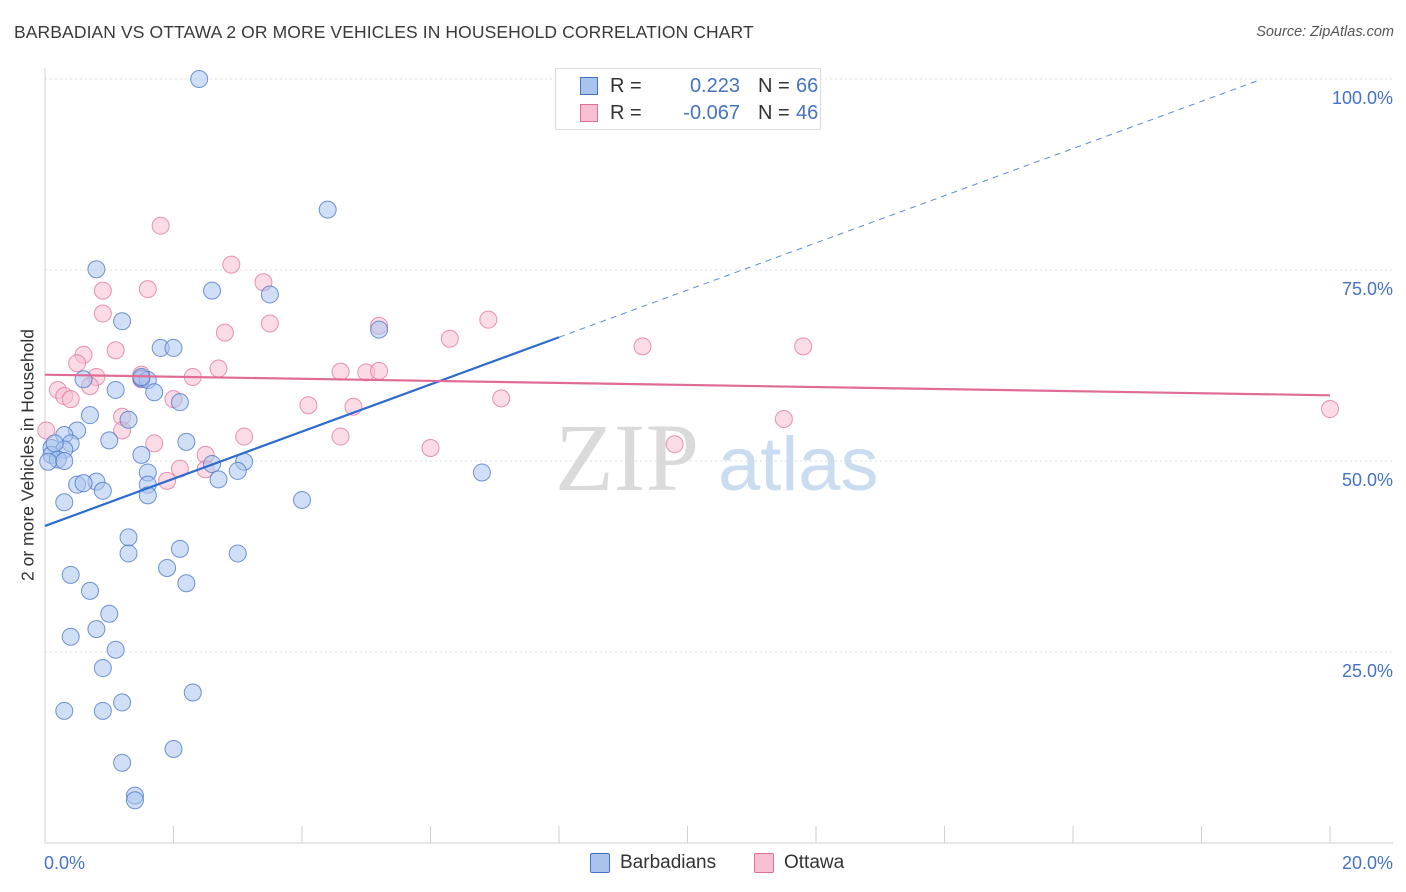 The height and width of the screenshot is (892, 1406). What do you see at coordinates (302, 431) in the screenshot?
I see `barbadians-trend-line` at bounding box center [302, 431].